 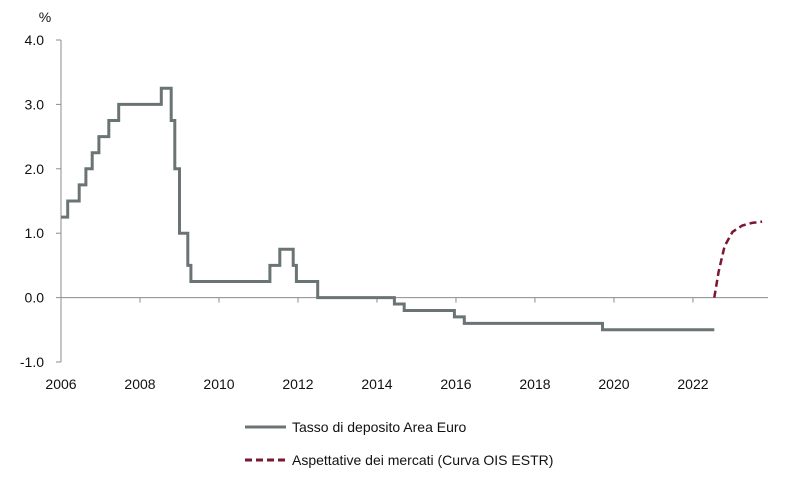 What do you see at coordinates (534, 384) in the screenshot?
I see `x-tick-label: 2018` at bounding box center [534, 384].